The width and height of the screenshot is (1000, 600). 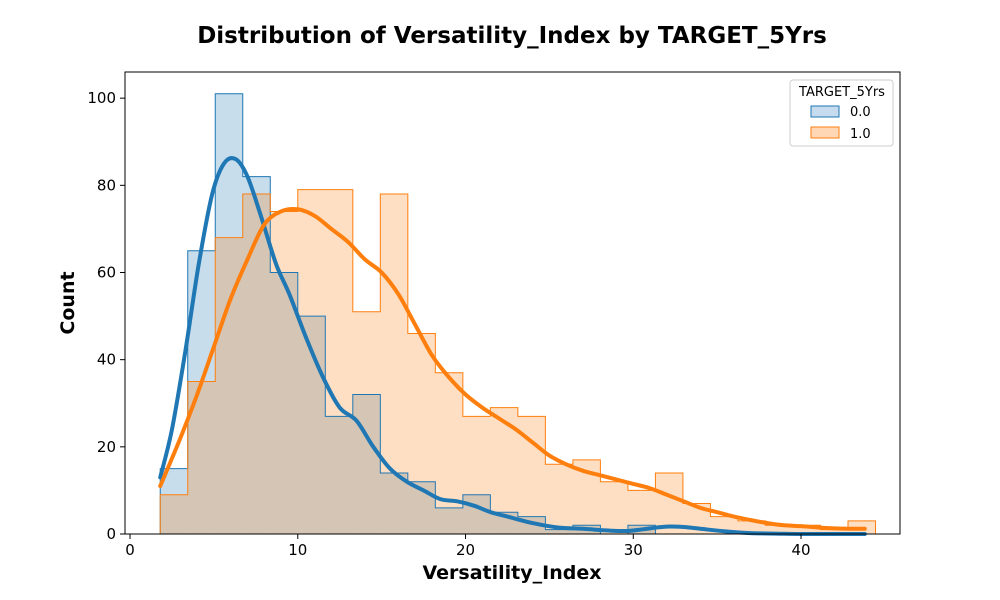 What do you see at coordinates (106, 360) in the screenshot?
I see `y-tick-label: 40` at bounding box center [106, 360].